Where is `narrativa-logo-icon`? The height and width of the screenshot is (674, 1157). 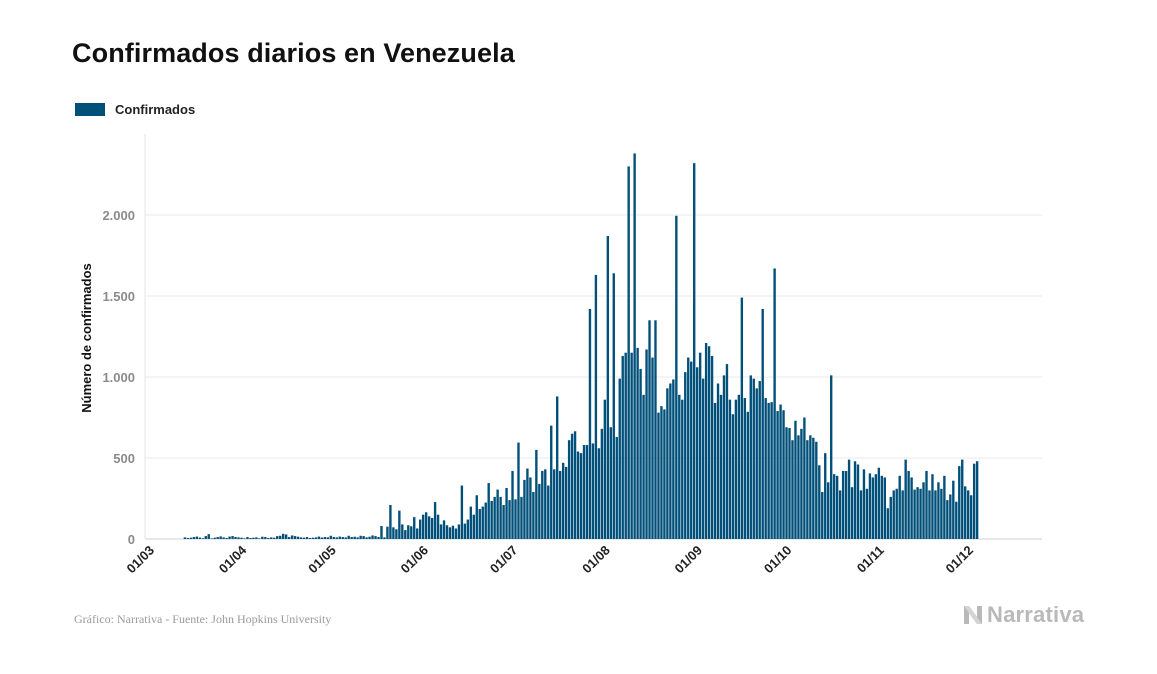 narrativa-logo-icon is located at coordinates (973, 615).